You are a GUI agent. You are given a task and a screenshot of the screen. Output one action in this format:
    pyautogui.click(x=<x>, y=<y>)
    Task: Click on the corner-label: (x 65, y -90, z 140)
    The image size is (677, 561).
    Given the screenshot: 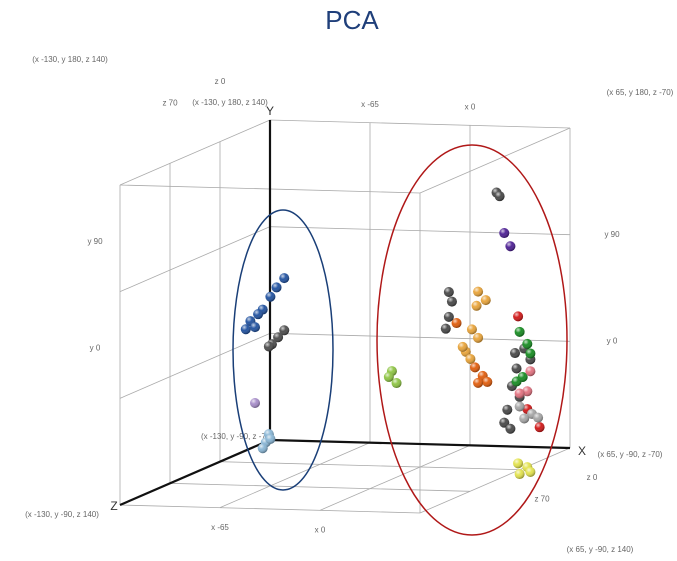 What is the action you would take?
    pyautogui.click(x=600, y=549)
    